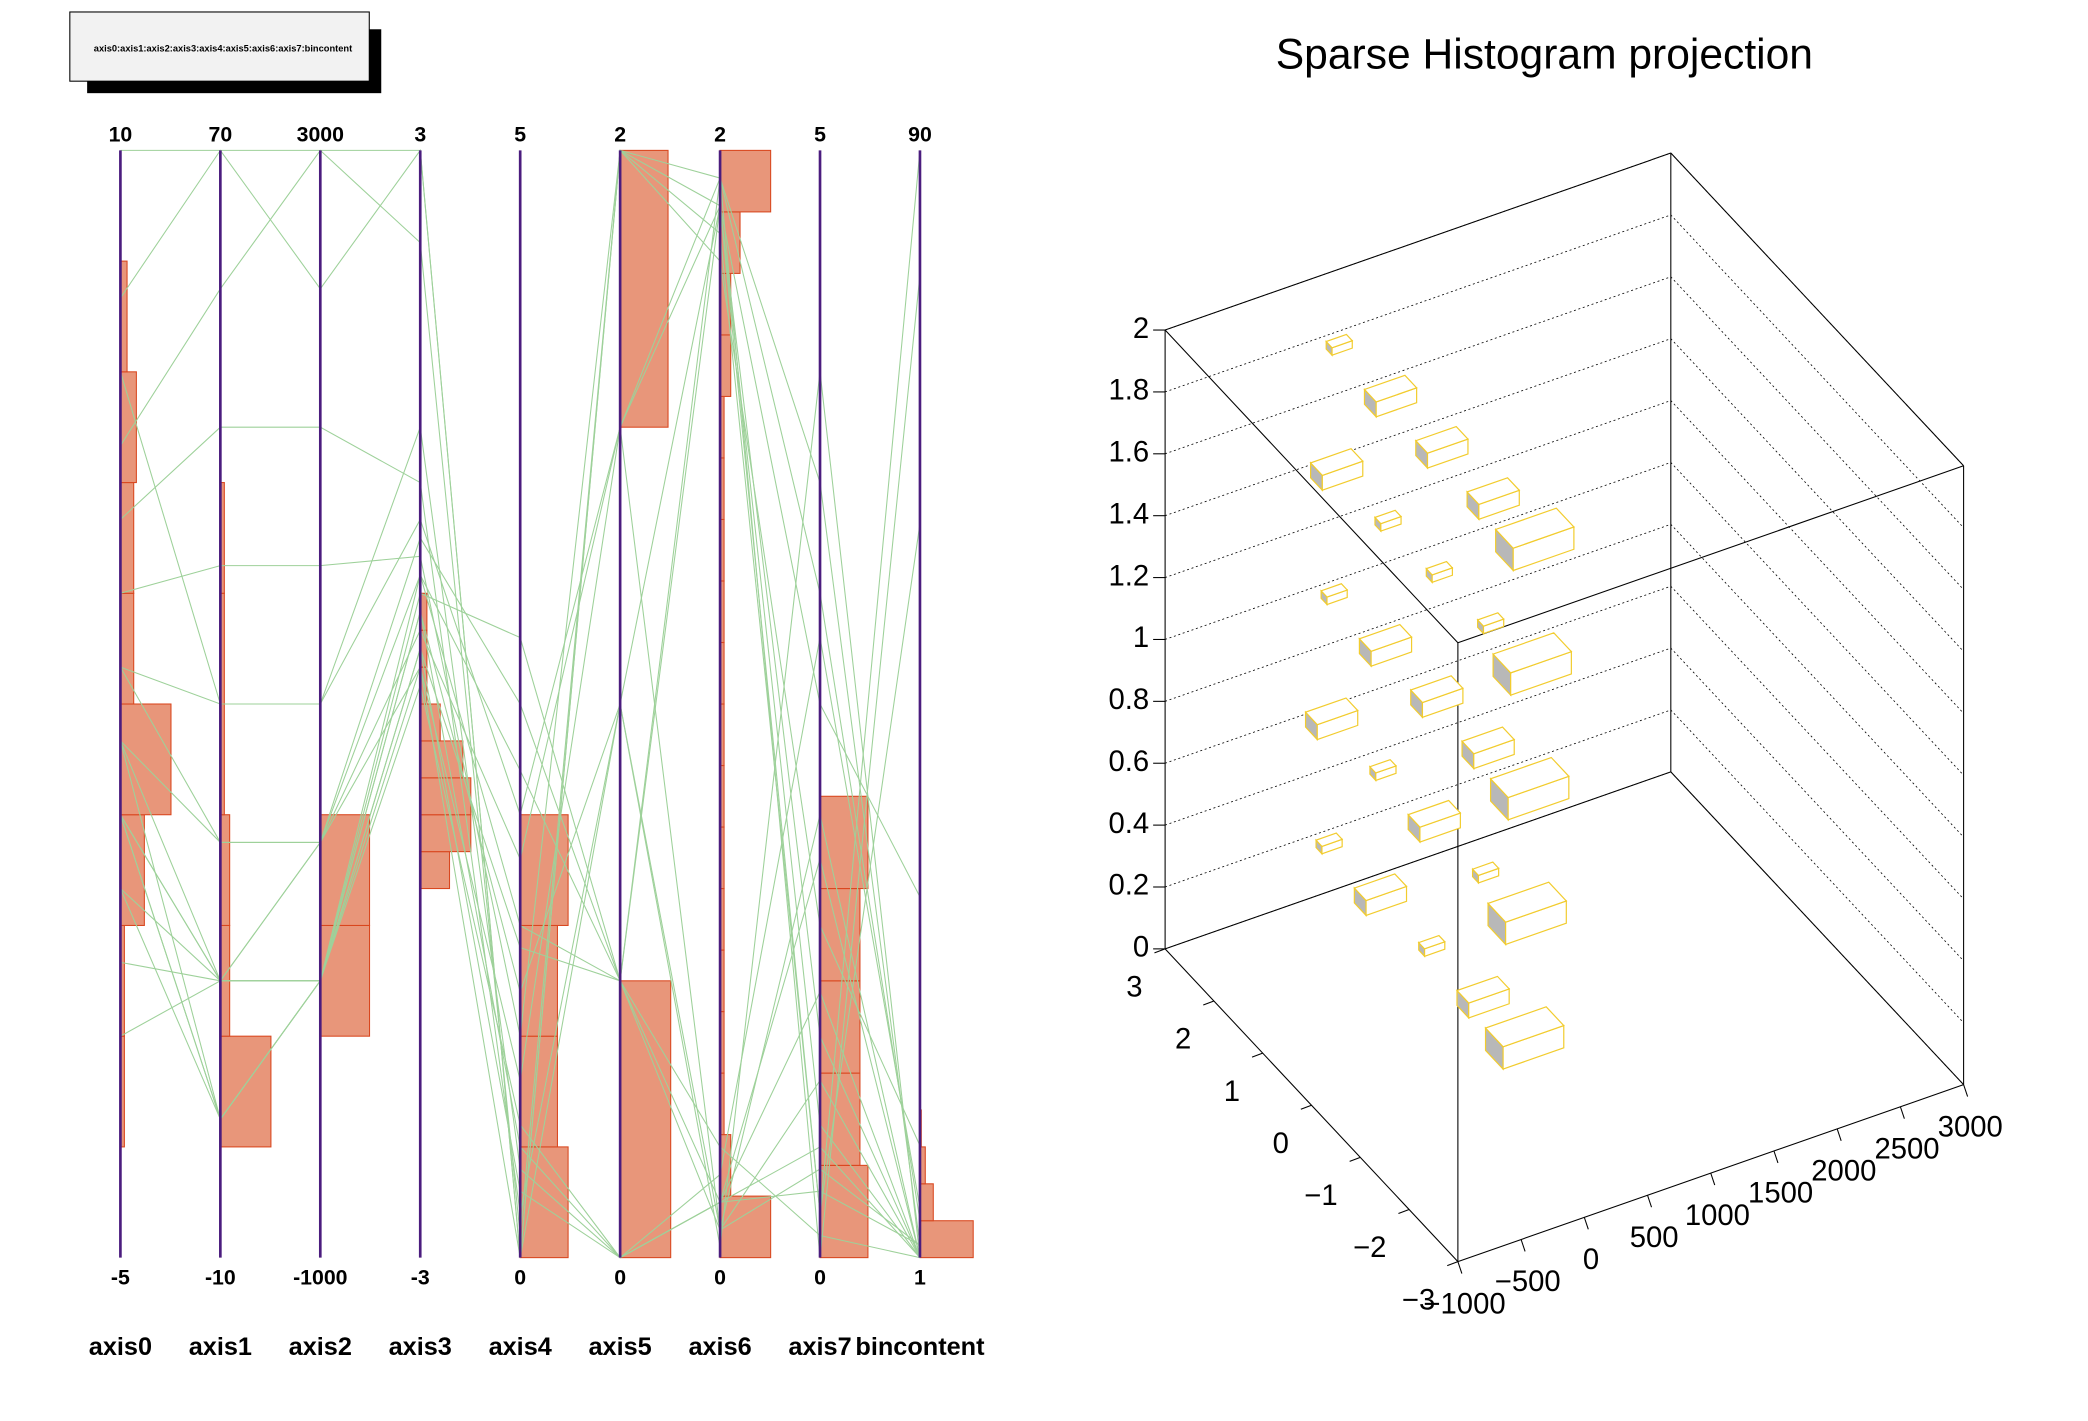 The image size is (2088, 1421). I want to click on axis-max: 2, so click(720, 134).